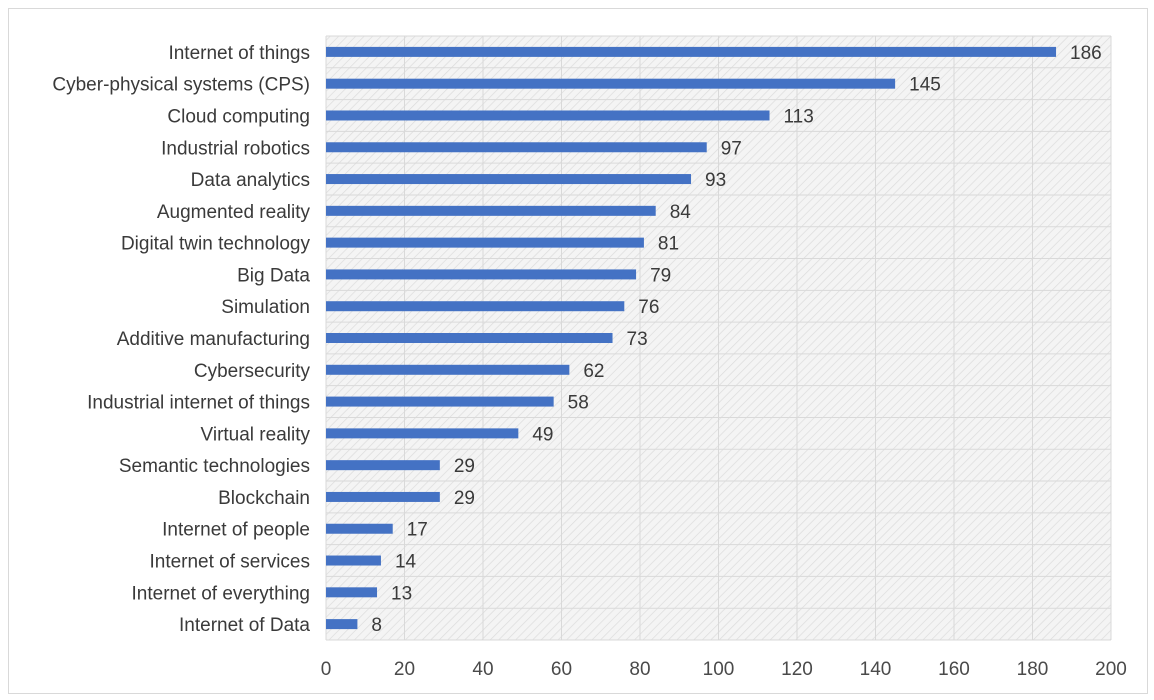  I want to click on x-tick-label: 160, so click(954, 669).